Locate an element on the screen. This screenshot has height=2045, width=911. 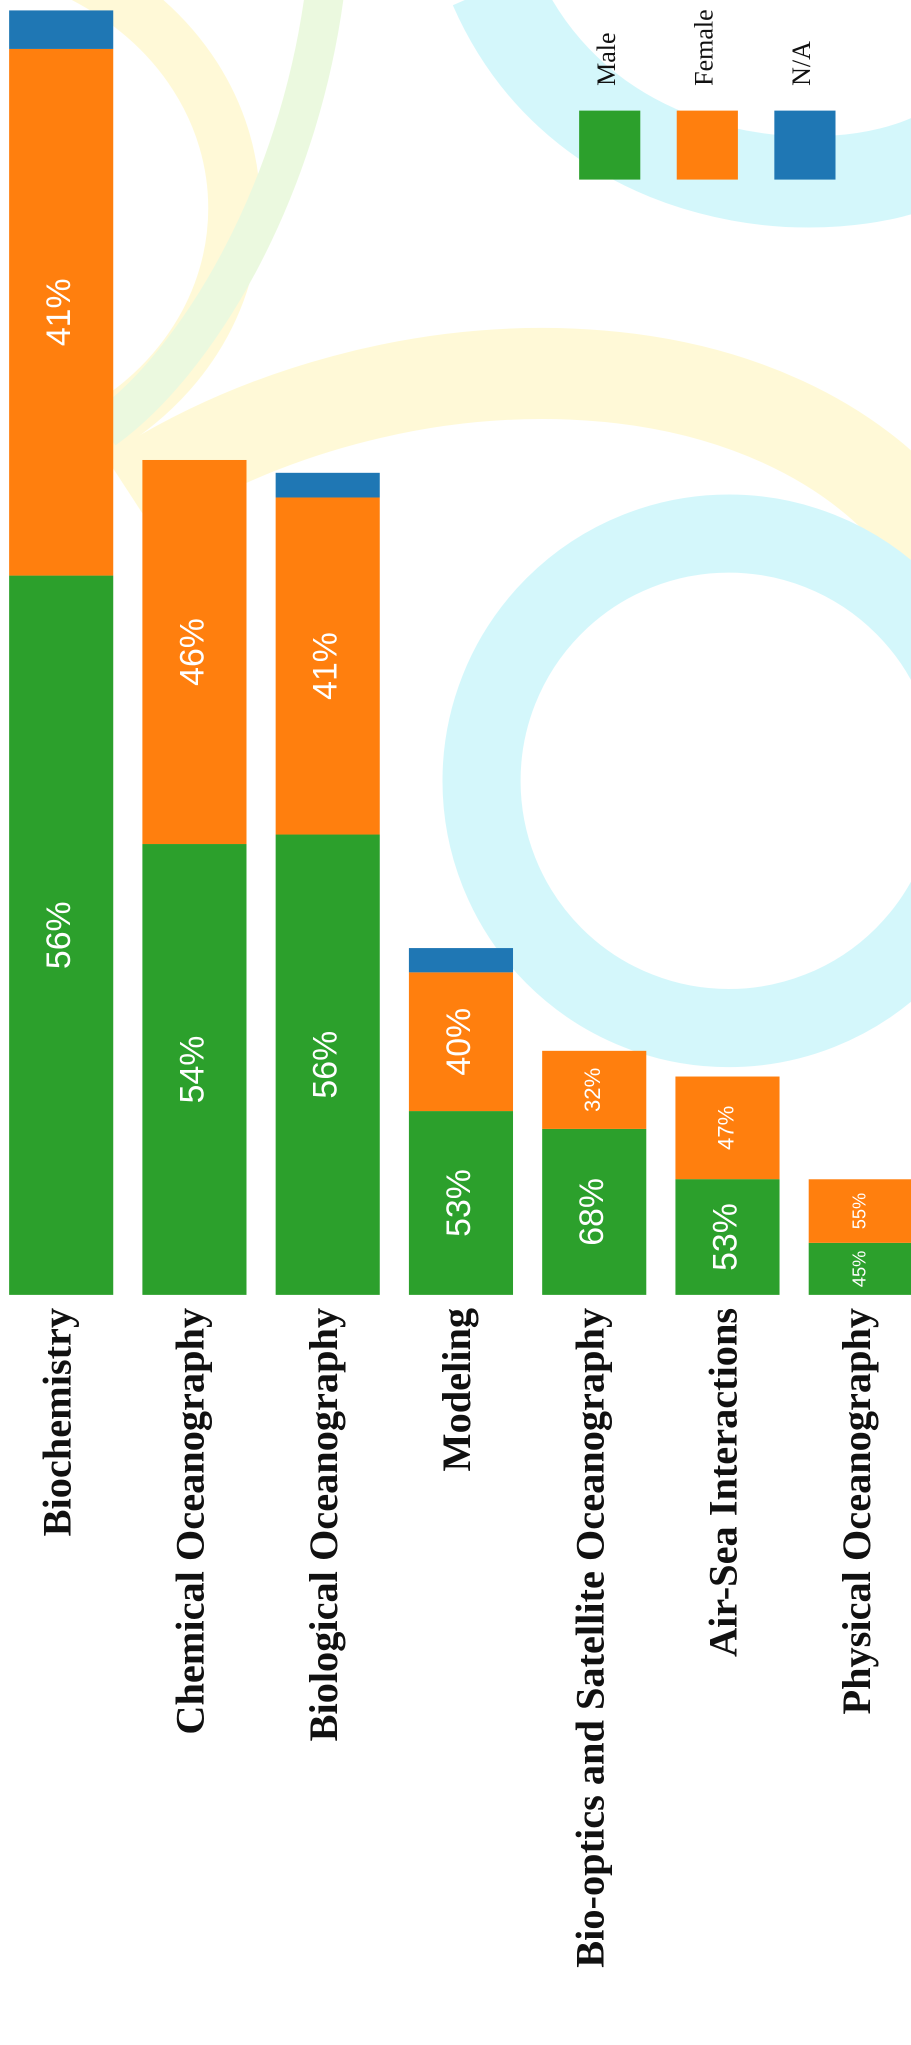
legend: Male Female N/A is located at coordinates (707, 94).